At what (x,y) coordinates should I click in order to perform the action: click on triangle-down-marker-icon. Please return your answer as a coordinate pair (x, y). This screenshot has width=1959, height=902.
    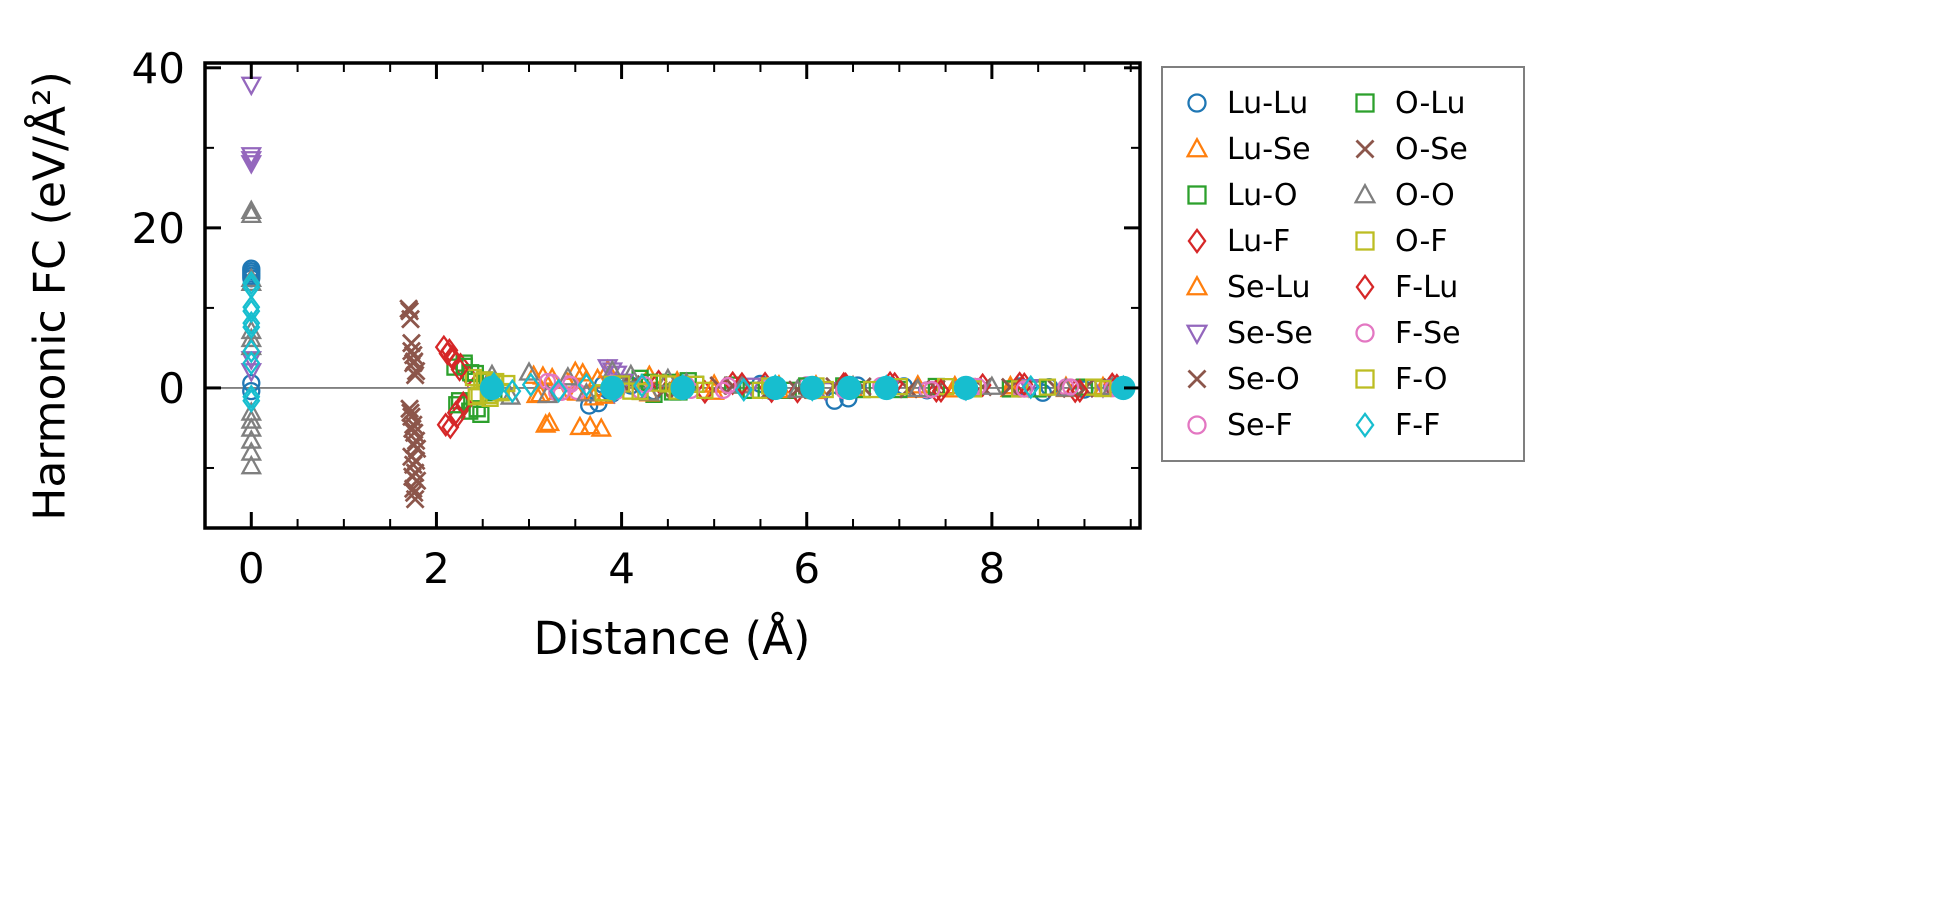
    Looking at the image, I should click on (1197, 335).